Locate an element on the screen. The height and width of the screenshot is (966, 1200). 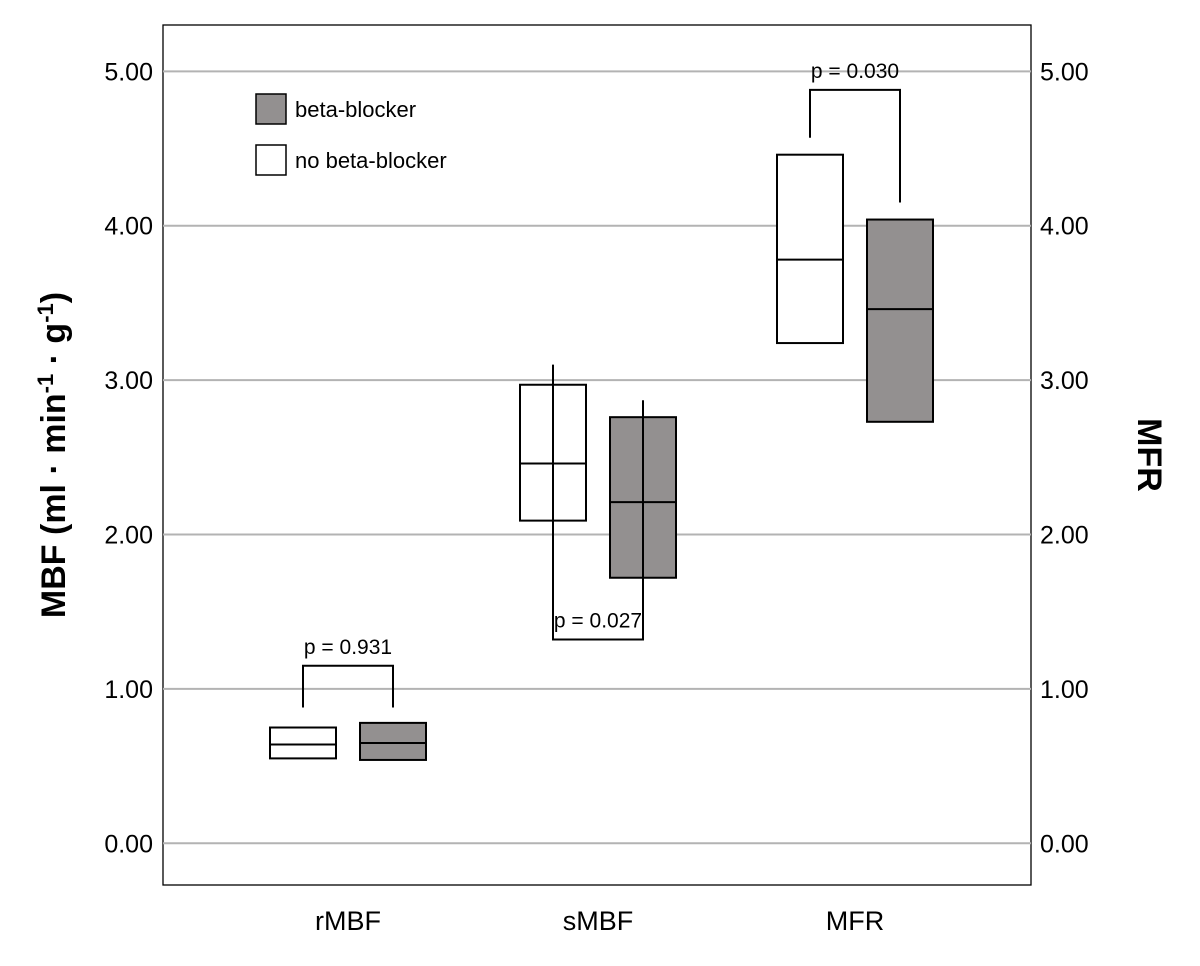
box-MFR-no-beta-blocker is located at coordinates (810, 249).